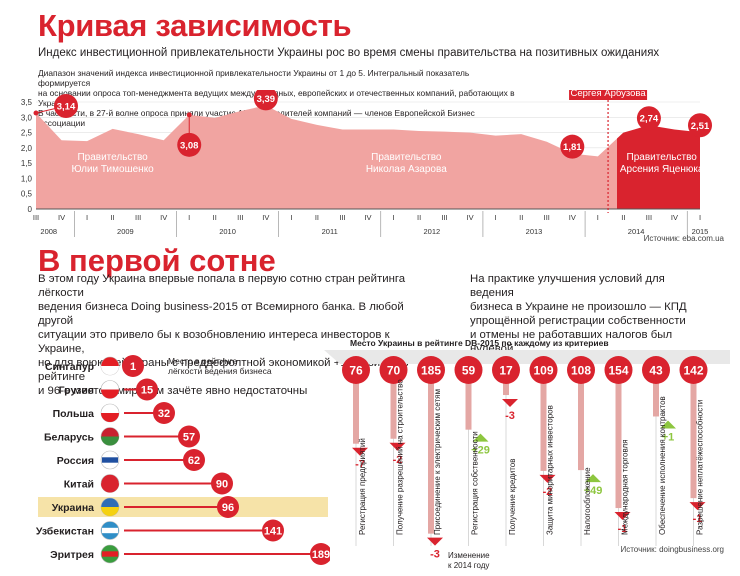 This screenshot has width=740, height=576. I want to click on criteria-label: Разрешение неплатёжеспособности, so click(700, 467).